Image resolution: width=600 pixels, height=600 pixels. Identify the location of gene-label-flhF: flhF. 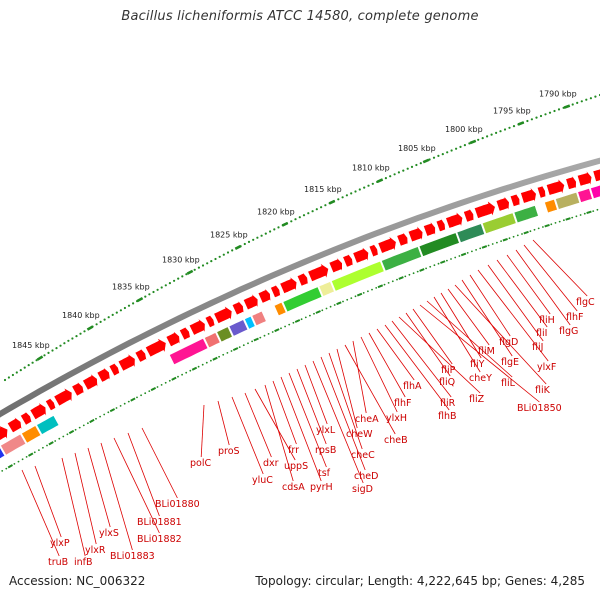
(574, 317).